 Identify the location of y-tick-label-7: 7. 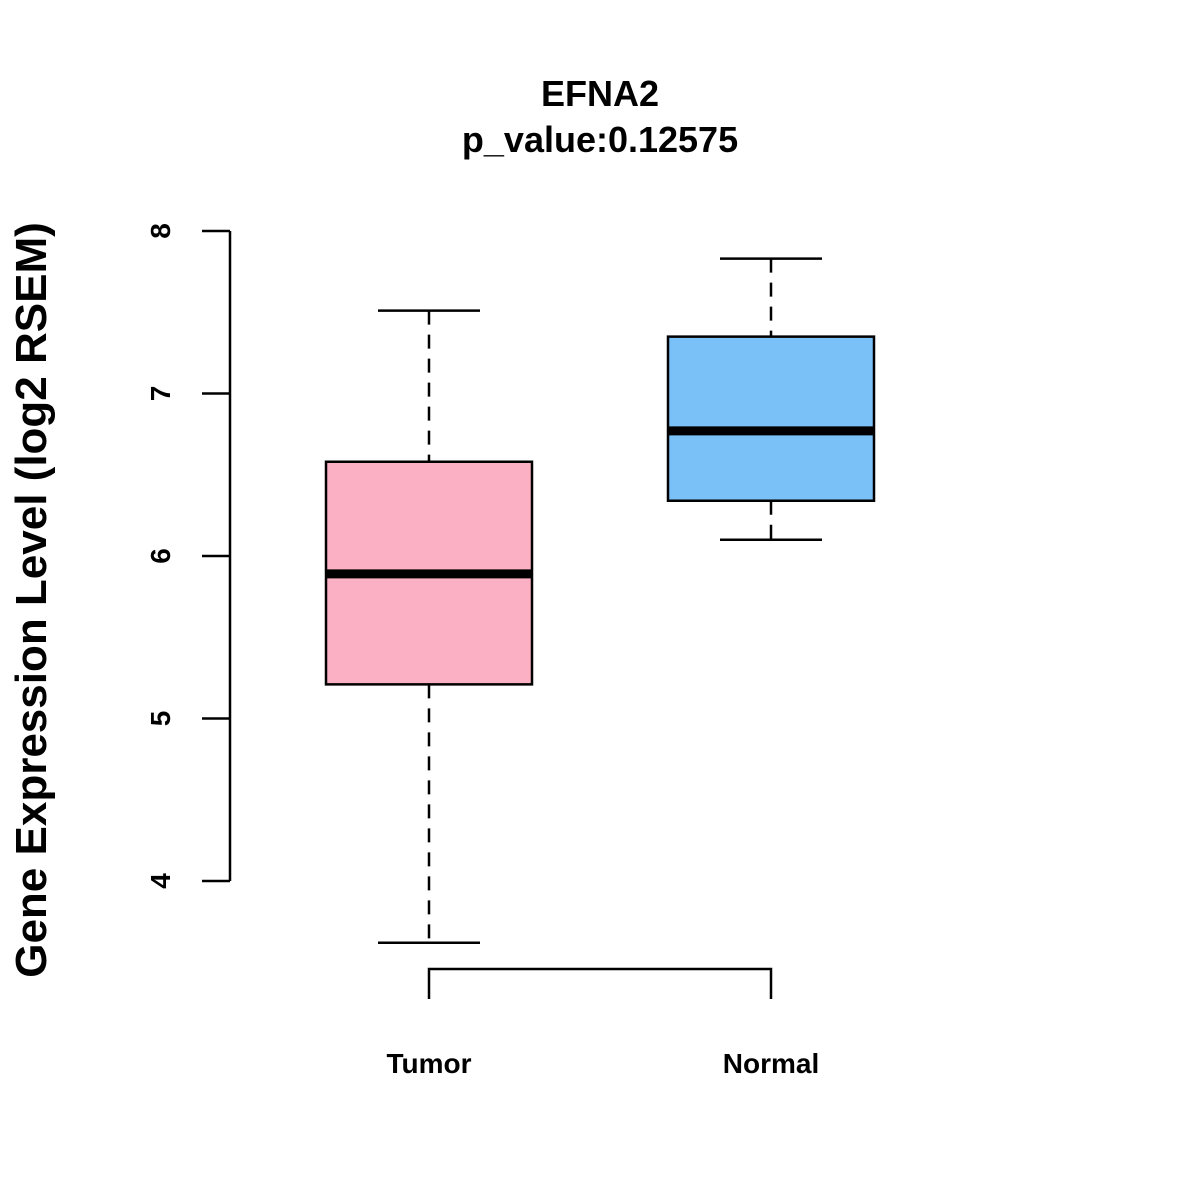
(160, 394).